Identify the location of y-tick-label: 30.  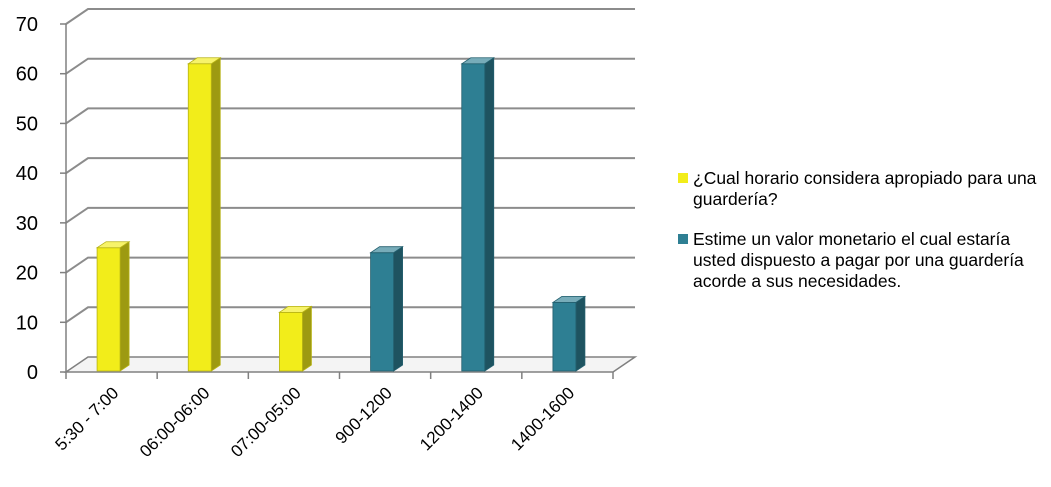
(27, 224).